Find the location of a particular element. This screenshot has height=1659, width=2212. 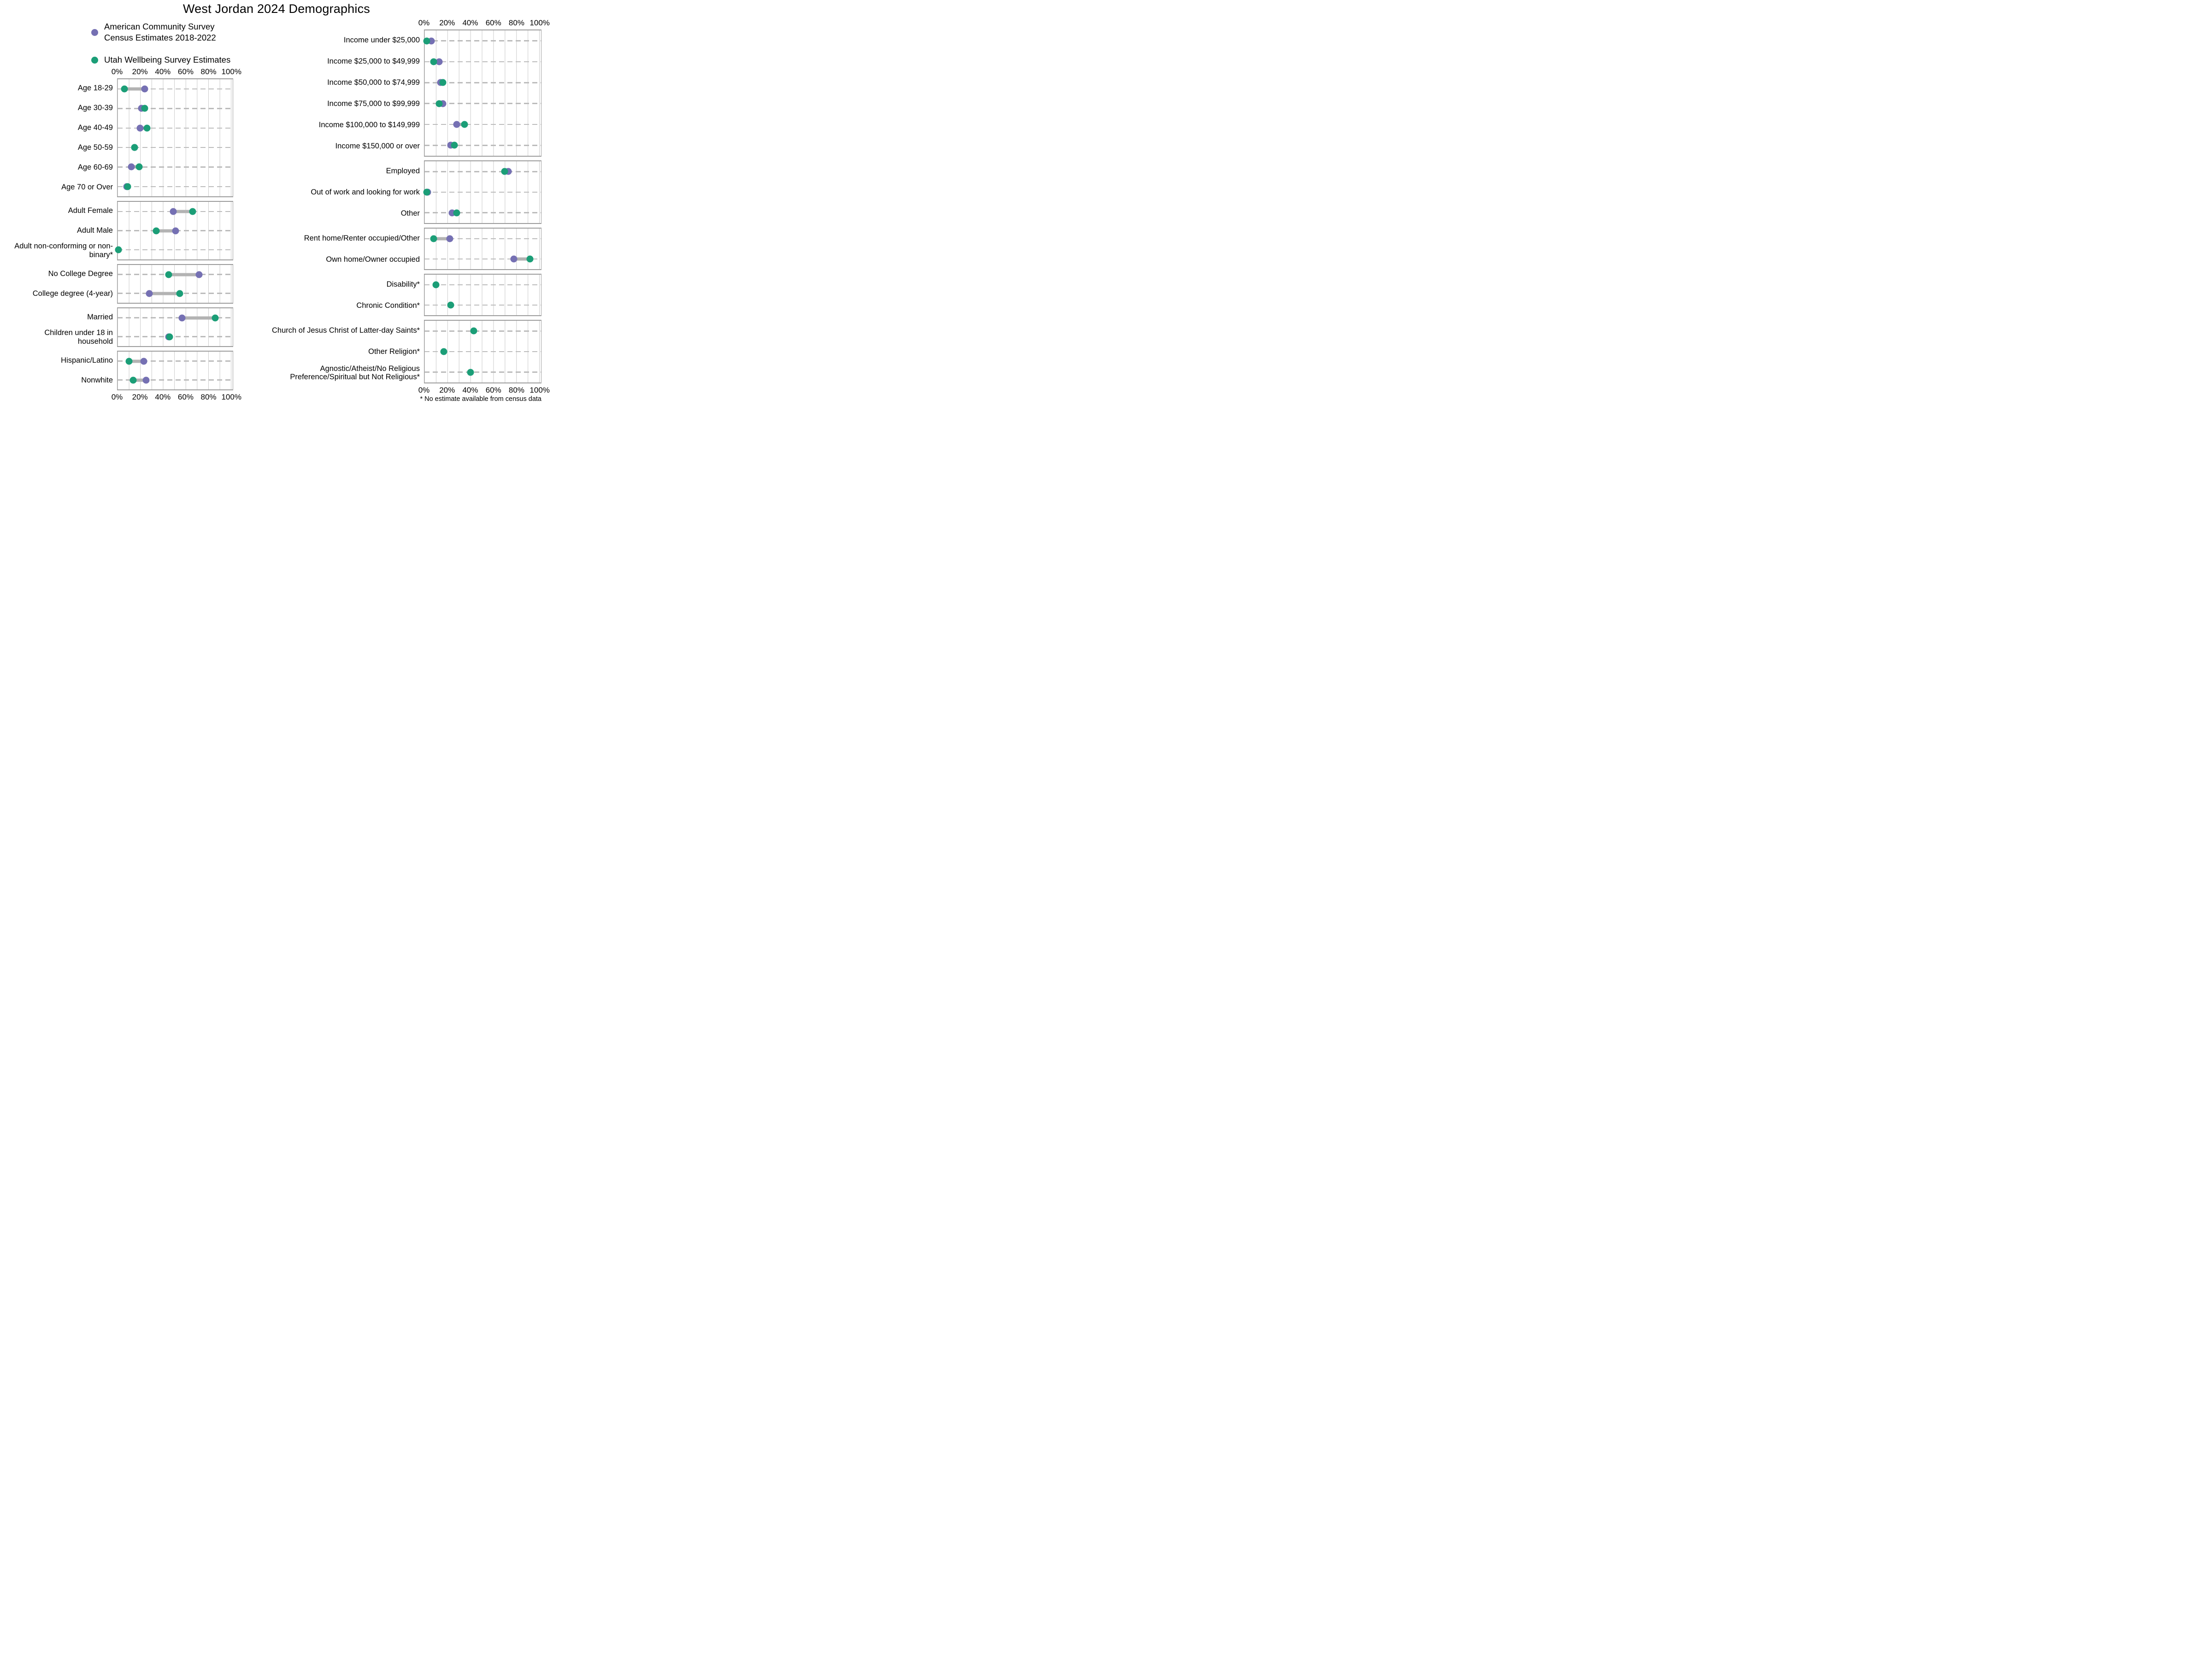

row-label: Income $50,000 to $74,999 is located at coordinates (373, 82).